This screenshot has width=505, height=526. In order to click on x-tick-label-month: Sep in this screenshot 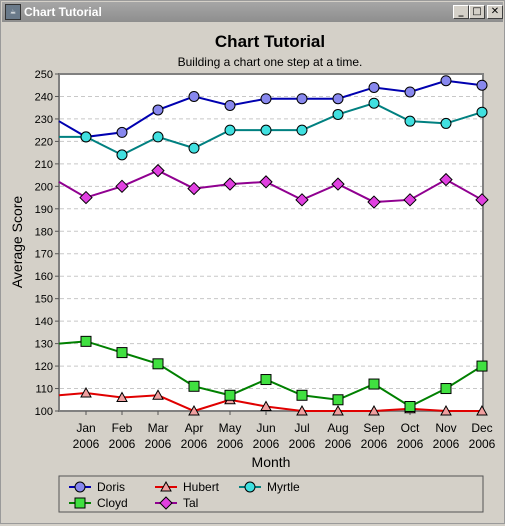, I will do `click(374, 428)`.